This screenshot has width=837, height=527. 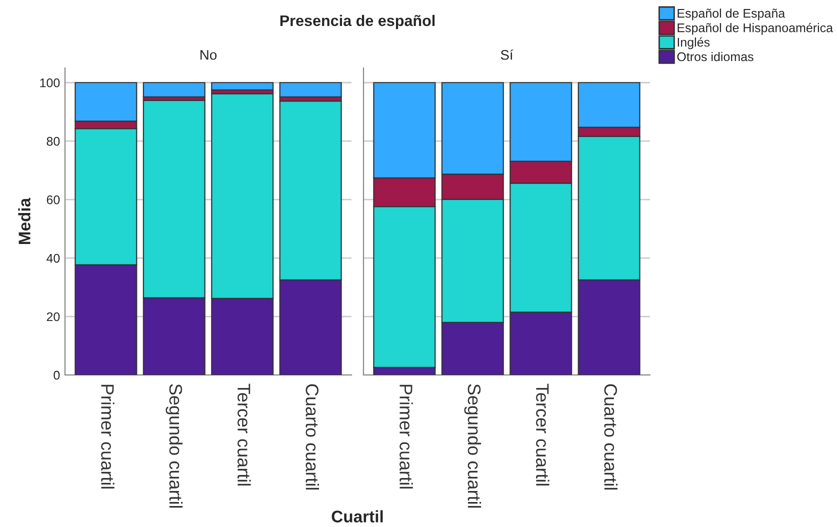 I want to click on y-tick-label: 0, so click(x=57, y=375).